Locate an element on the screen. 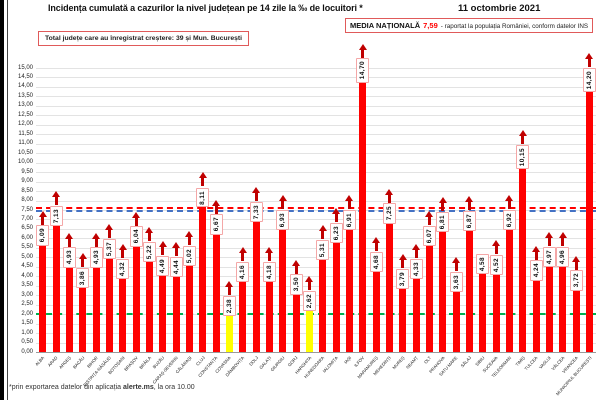  bar-value-text: 4,68 is located at coordinates (376, 262).